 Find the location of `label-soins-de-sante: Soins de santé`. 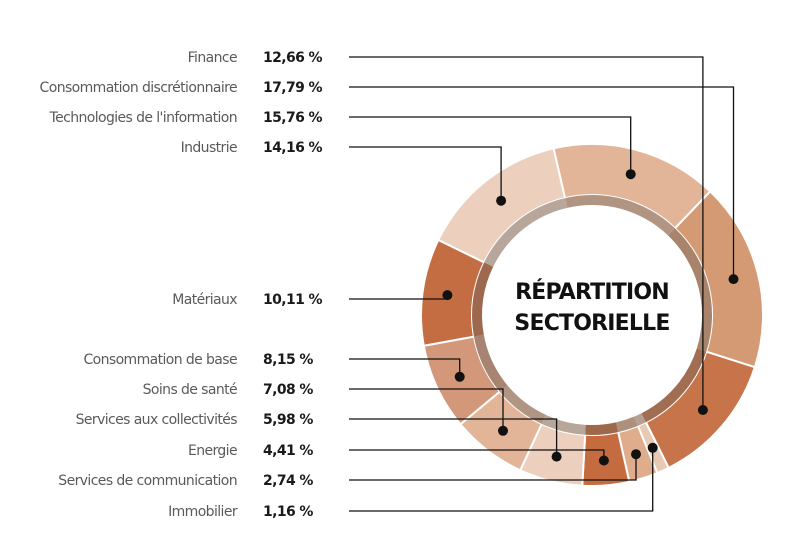

label-soins-de-sante: Soins de santé is located at coordinates (190, 390).